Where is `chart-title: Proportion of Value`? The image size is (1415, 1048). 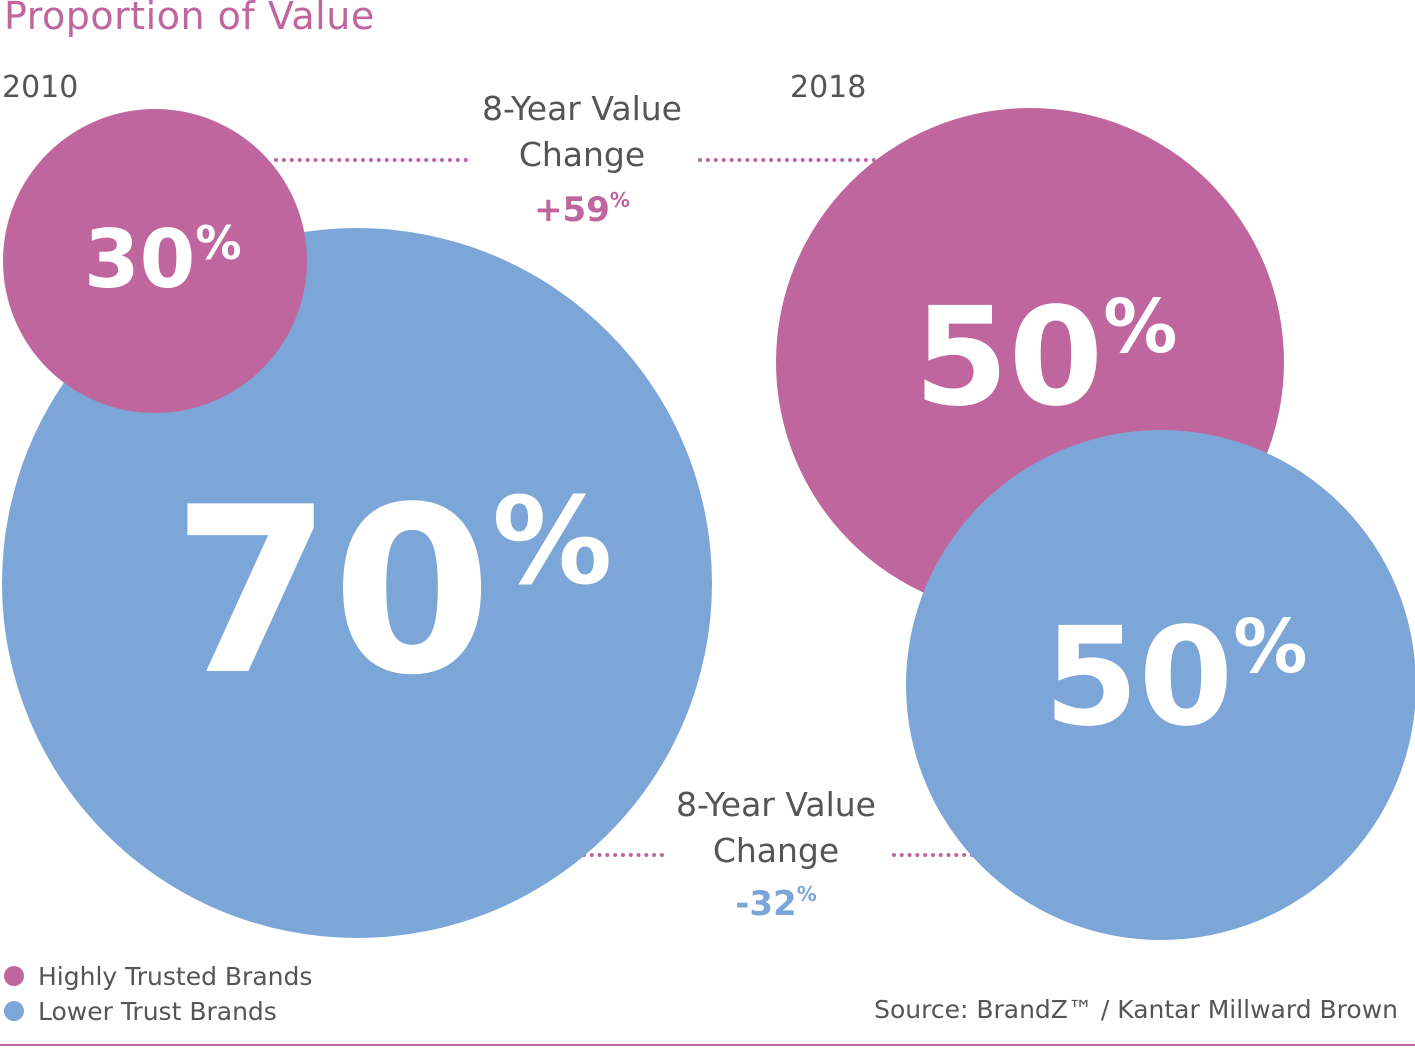 chart-title: Proportion of Value is located at coordinates (189, 19).